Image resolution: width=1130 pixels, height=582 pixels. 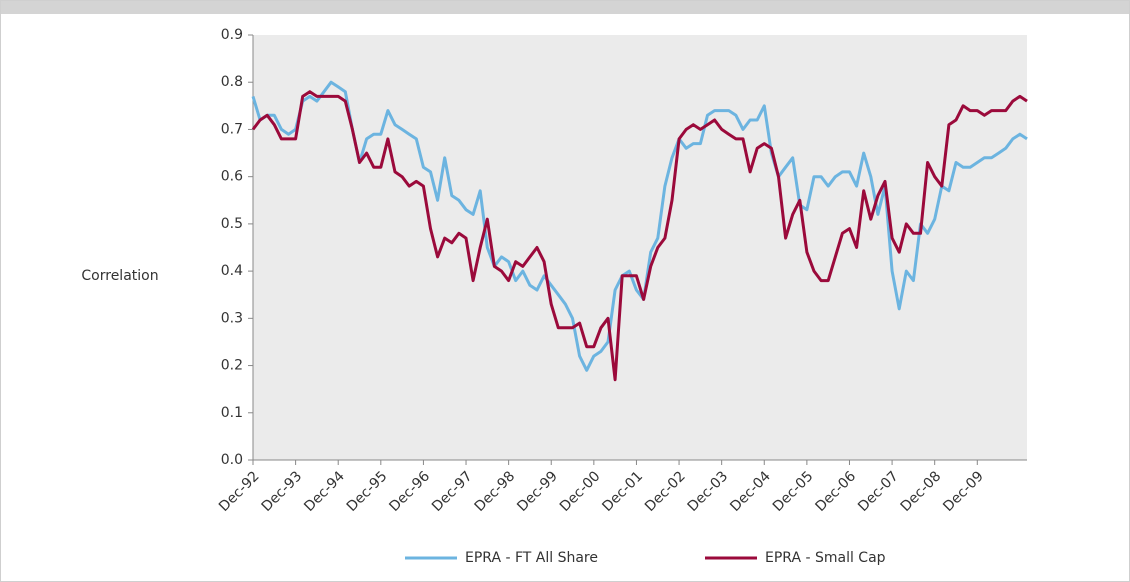 What do you see at coordinates (239, 491) in the screenshot?
I see `x-tick-label: Dec-92` at bounding box center [239, 491].